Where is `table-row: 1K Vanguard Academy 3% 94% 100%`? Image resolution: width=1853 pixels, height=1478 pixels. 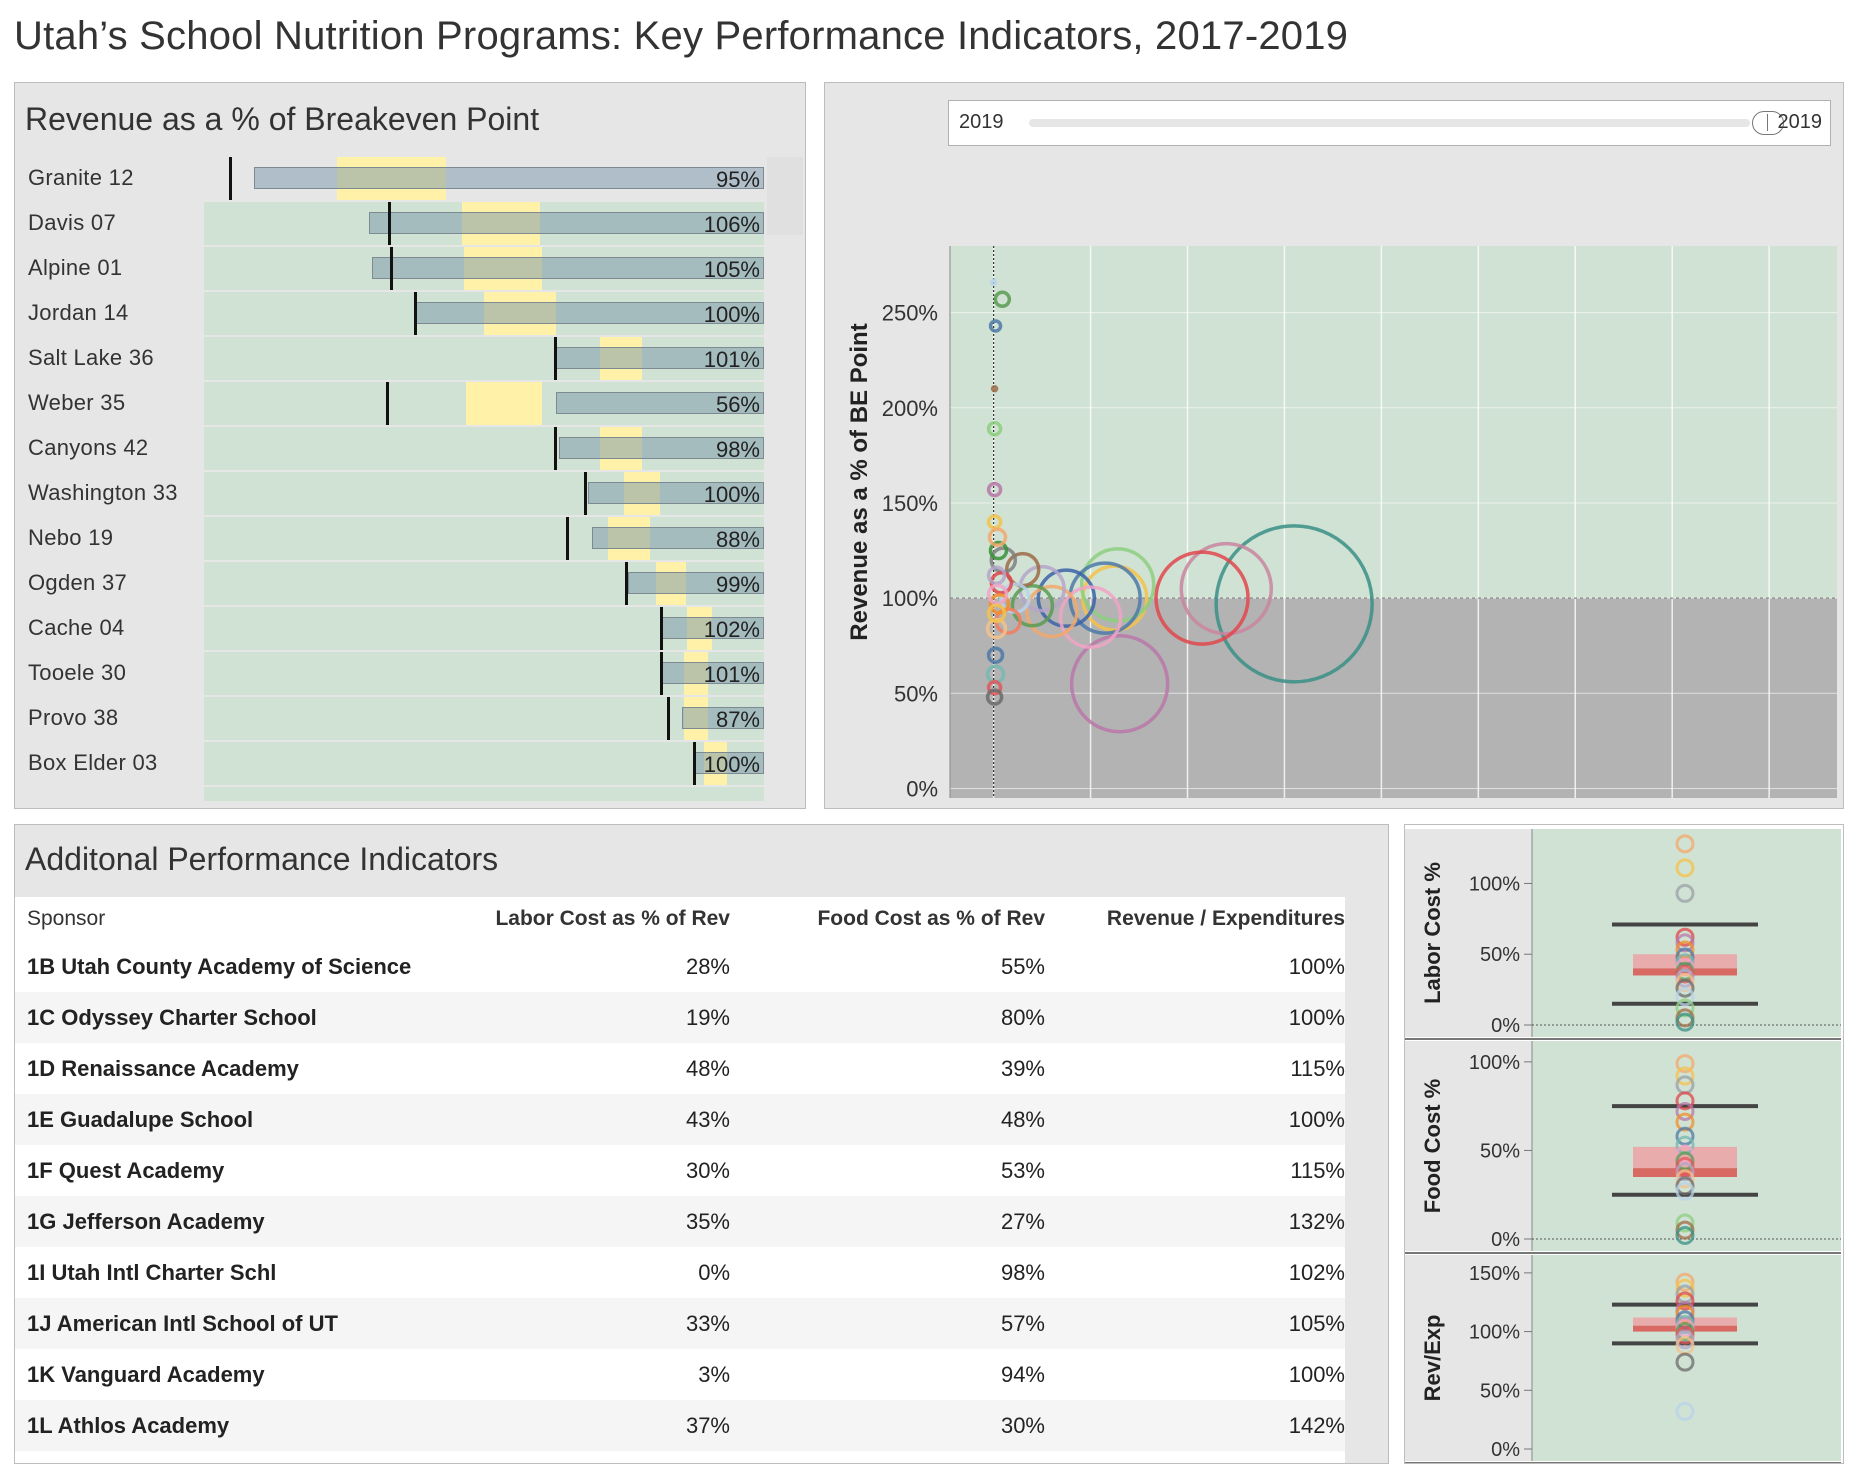
table-row: 1K Vanguard Academy 3% 94% 100% is located at coordinates (680, 1374).